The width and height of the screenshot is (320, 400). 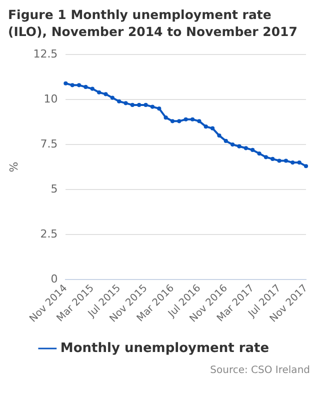 I want to click on y-tick-label: 5, so click(x=54, y=189).